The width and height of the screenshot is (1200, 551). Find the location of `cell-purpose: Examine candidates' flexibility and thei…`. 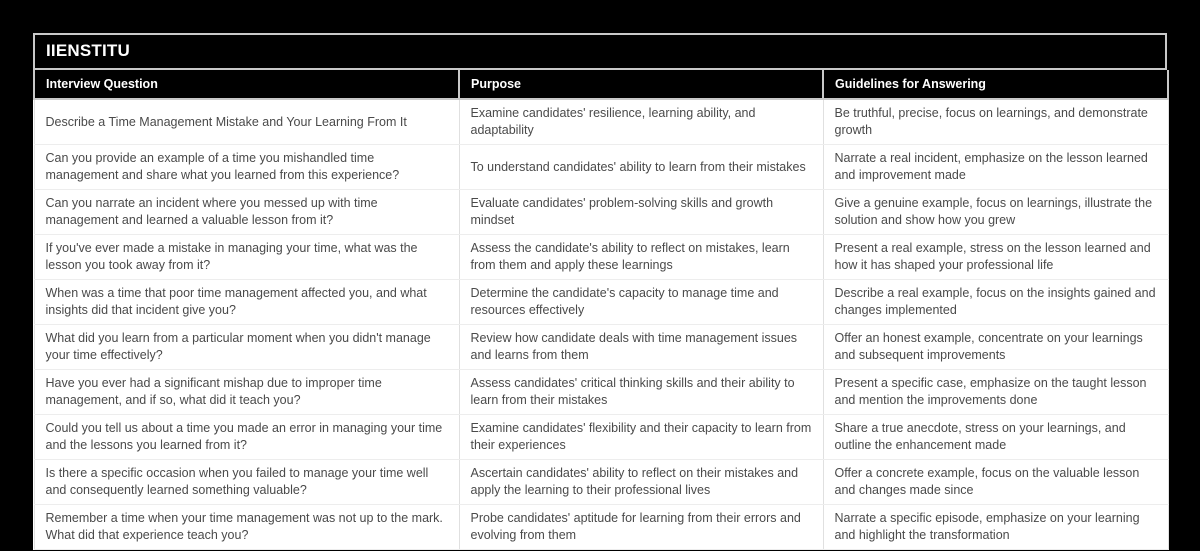

cell-purpose: Examine candidates' flexibility and thei… is located at coordinates (641, 437).